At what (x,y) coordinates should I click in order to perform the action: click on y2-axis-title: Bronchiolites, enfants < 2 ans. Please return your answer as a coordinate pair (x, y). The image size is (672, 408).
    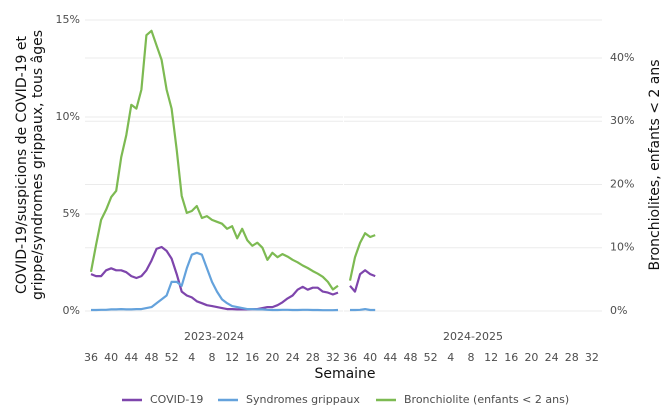
    Looking at the image, I should click on (655, 165).